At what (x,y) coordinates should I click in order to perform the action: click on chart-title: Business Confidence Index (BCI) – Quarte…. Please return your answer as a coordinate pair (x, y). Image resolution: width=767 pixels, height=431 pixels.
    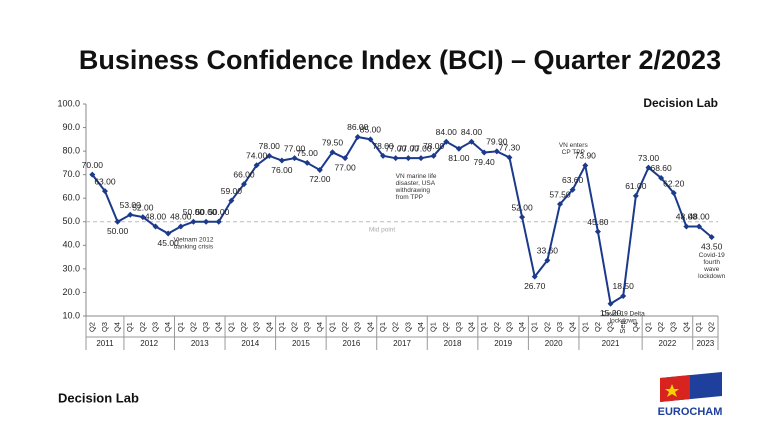
    Looking at the image, I should click on (400, 60).